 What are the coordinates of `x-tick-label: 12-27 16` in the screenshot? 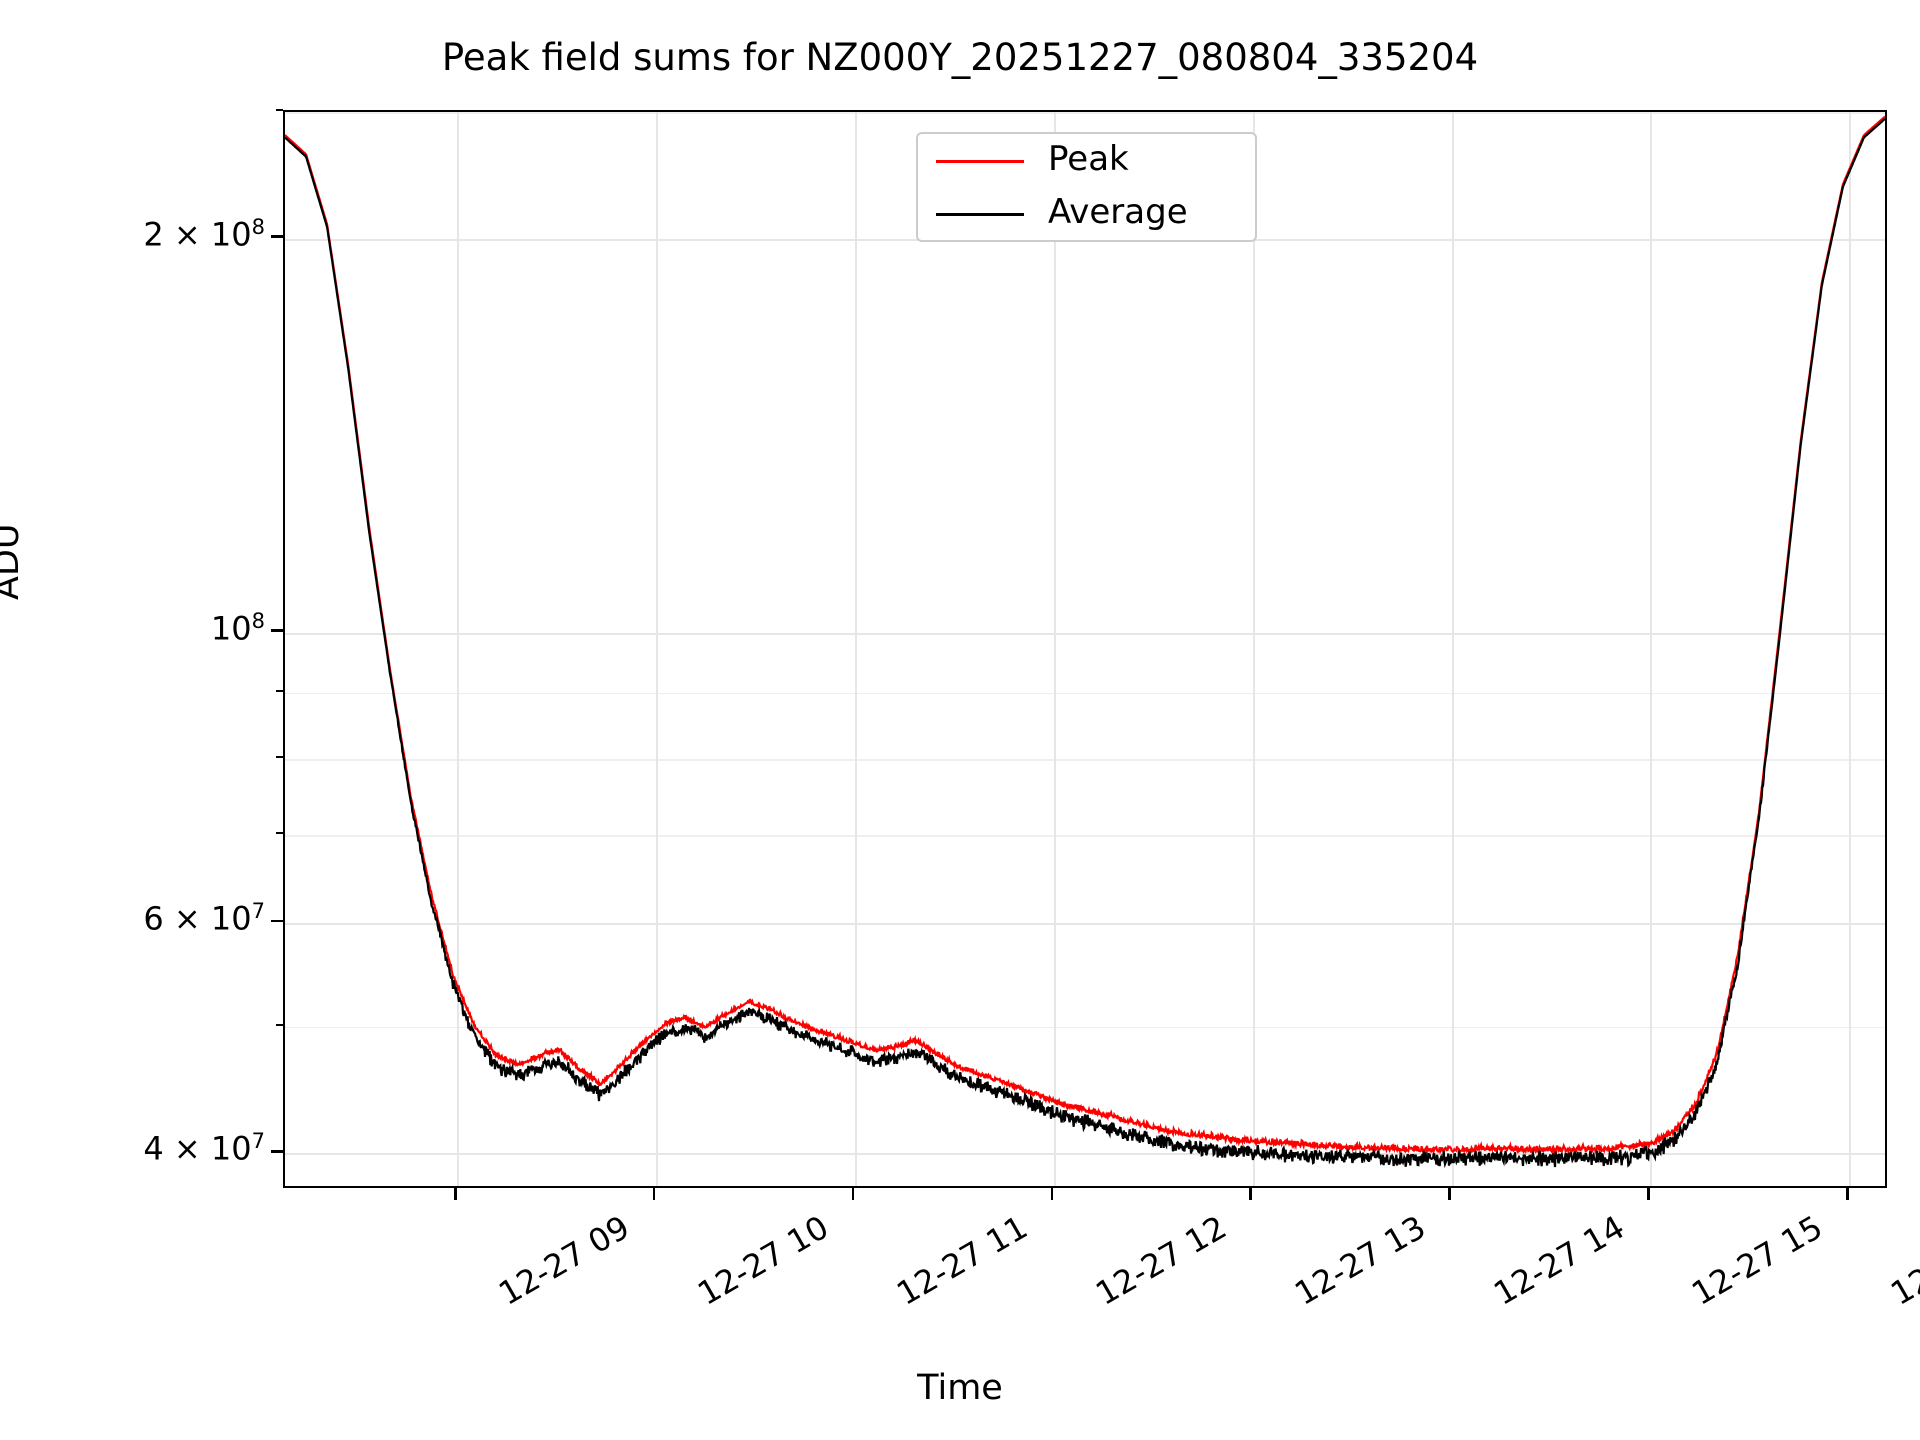 It's located at (1902, 1260).